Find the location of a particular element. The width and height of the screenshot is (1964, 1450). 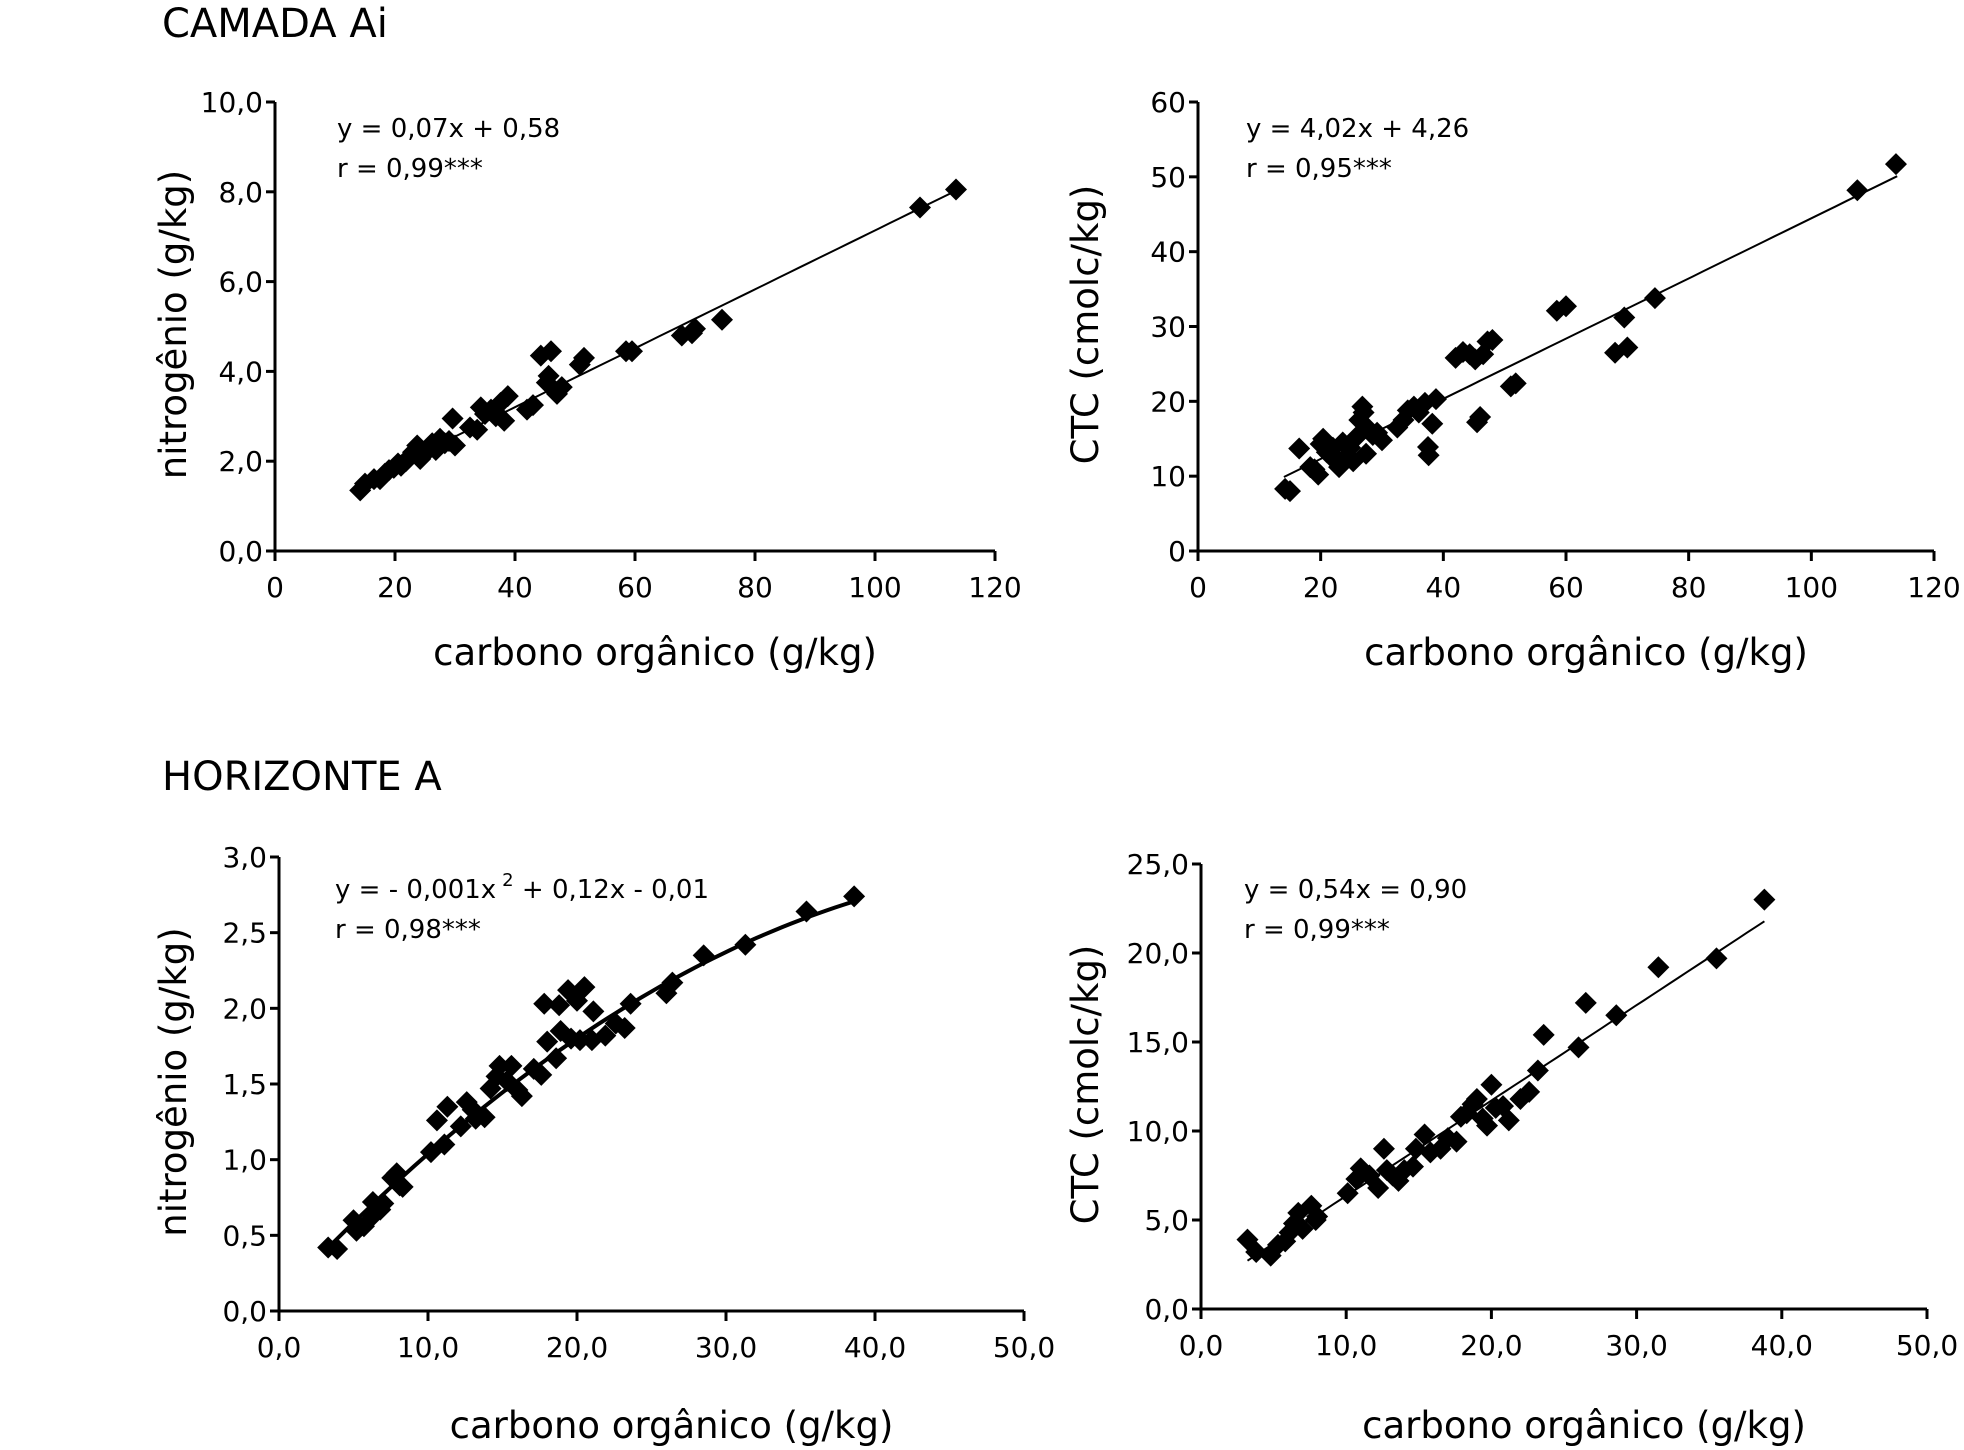

correlation-coefficient: r = 0,95*** is located at coordinates (1319, 169).